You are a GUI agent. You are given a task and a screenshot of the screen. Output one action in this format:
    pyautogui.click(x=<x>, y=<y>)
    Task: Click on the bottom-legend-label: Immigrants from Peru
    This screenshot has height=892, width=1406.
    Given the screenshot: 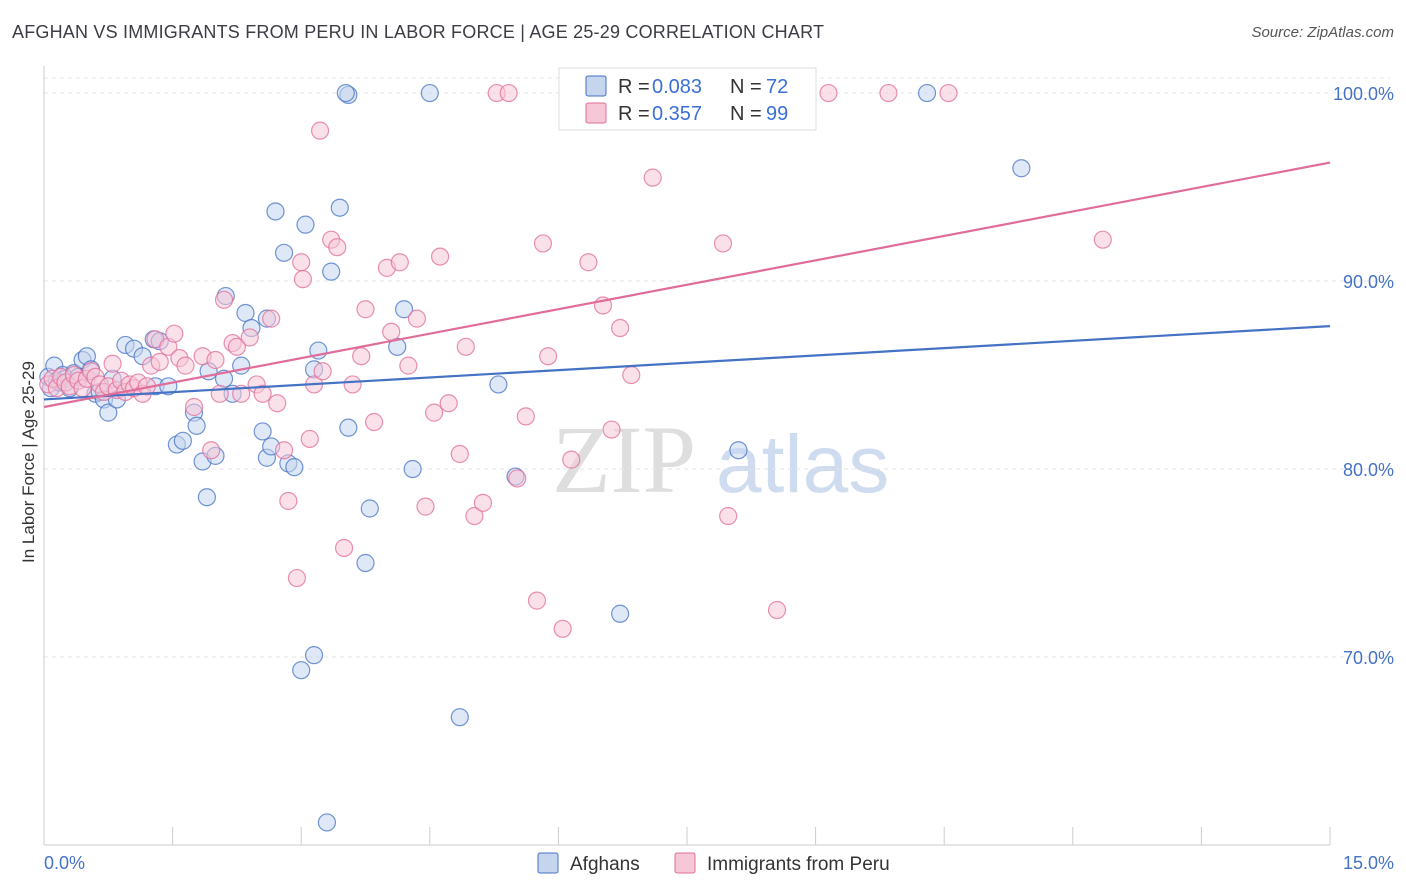 What is the action you would take?
    pyautogui.click(x=798, y=864)
    